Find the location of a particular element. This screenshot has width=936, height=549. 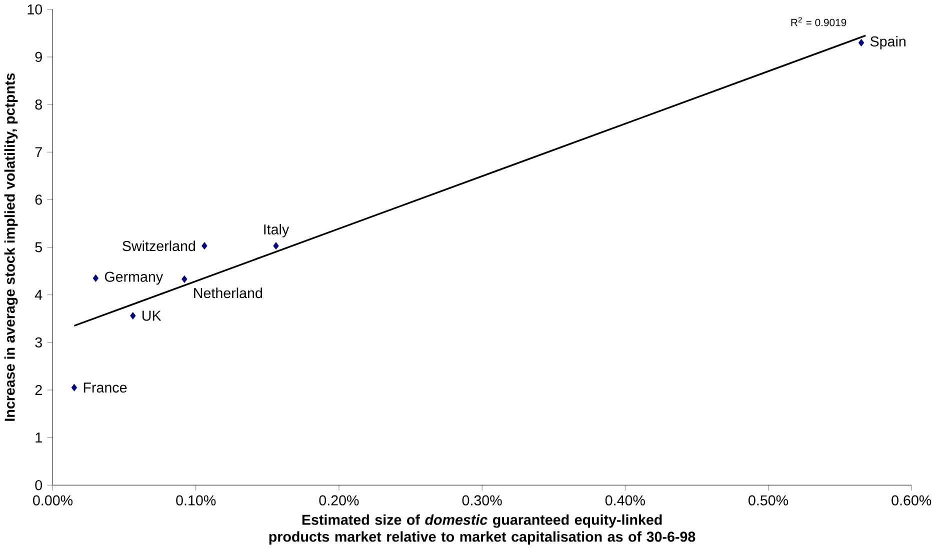

series-label: Italy is located at coordinates (277, 231).